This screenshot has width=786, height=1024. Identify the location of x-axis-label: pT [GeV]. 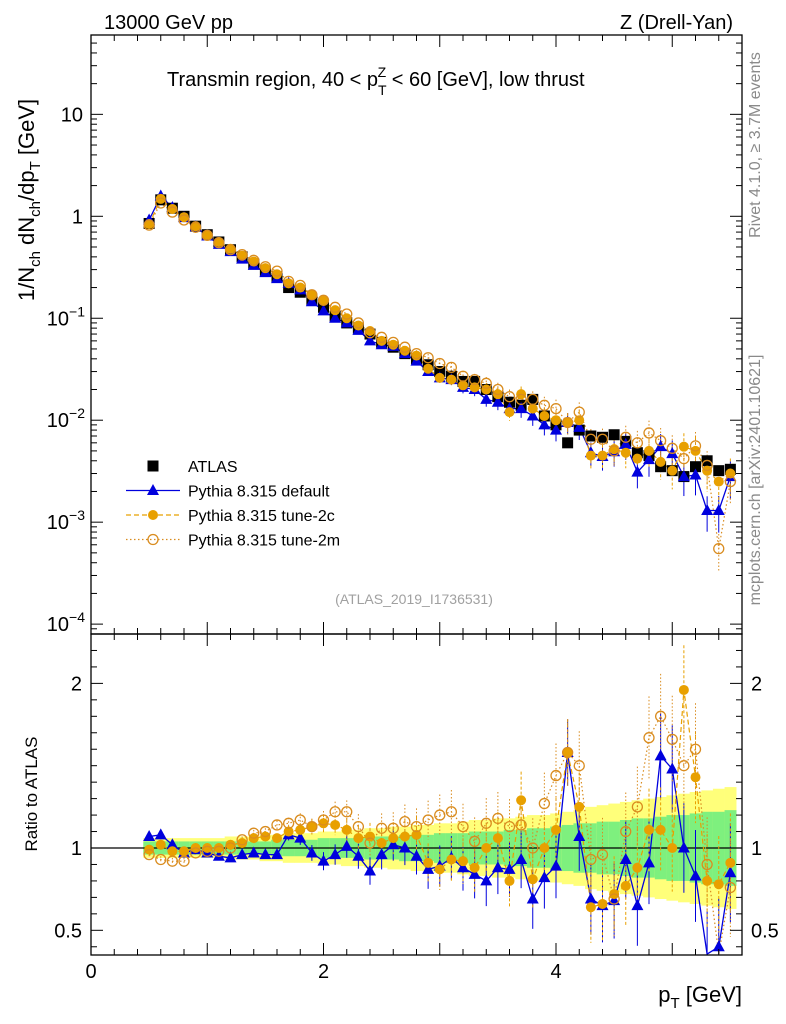
(700, 997).